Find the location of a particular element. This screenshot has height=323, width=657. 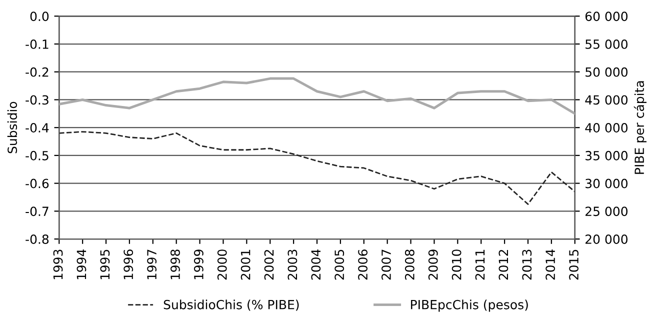

y2-tick-label: 45 000 is located at coordinates (606, 100).